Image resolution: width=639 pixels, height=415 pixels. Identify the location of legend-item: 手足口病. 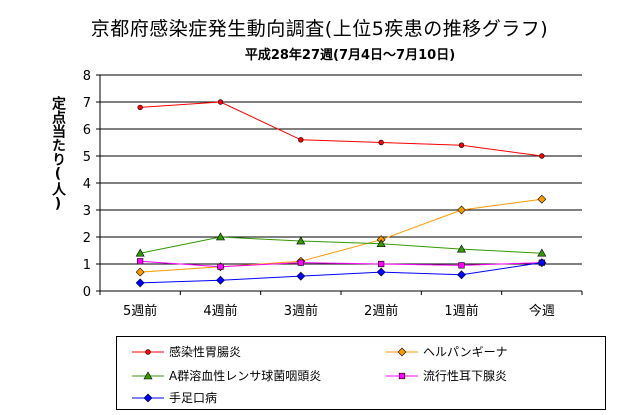
(174, 397).